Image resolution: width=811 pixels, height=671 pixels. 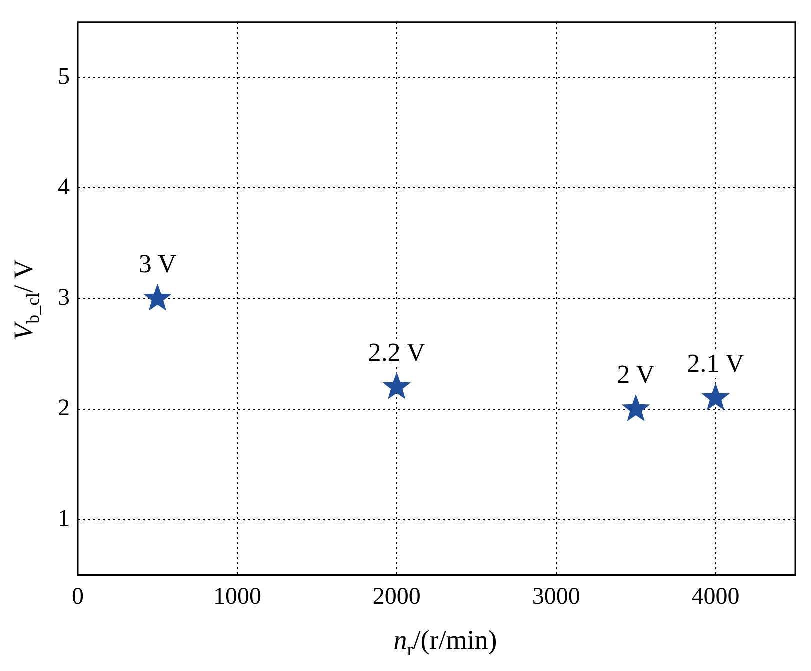 I want to click on y-tick-label: 4, so click(x=64, y=187).